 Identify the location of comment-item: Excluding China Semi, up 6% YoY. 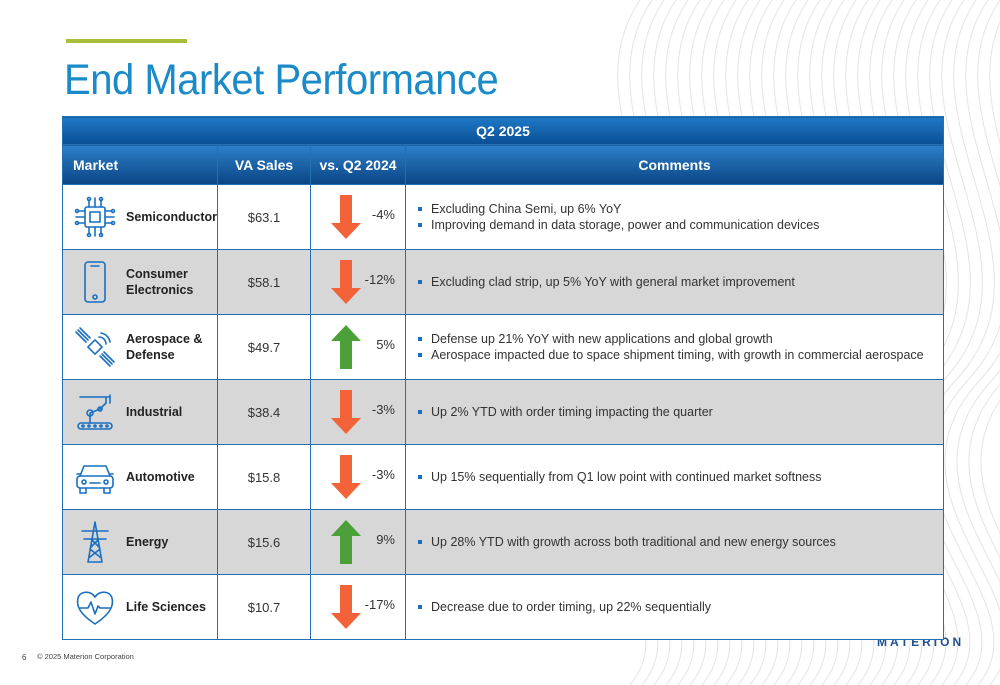
(680, 209).